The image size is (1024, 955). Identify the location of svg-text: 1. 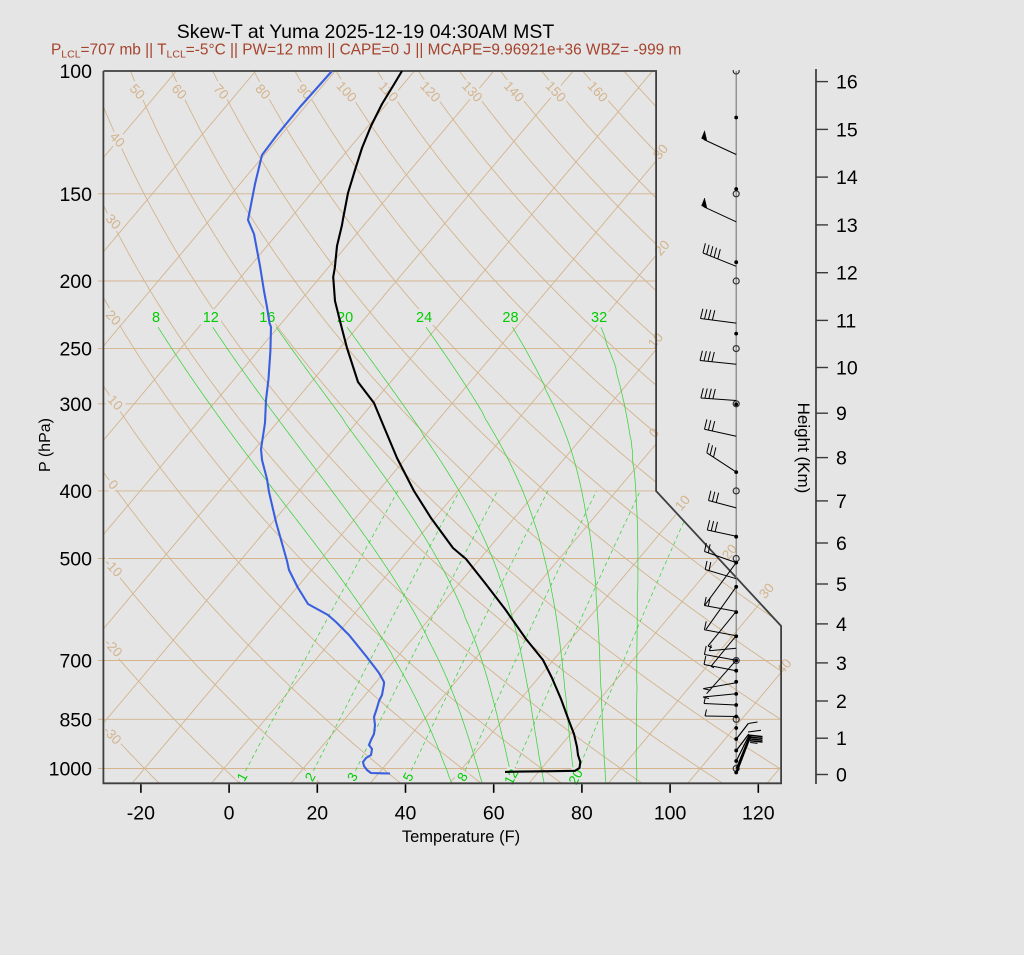
(841, 739).